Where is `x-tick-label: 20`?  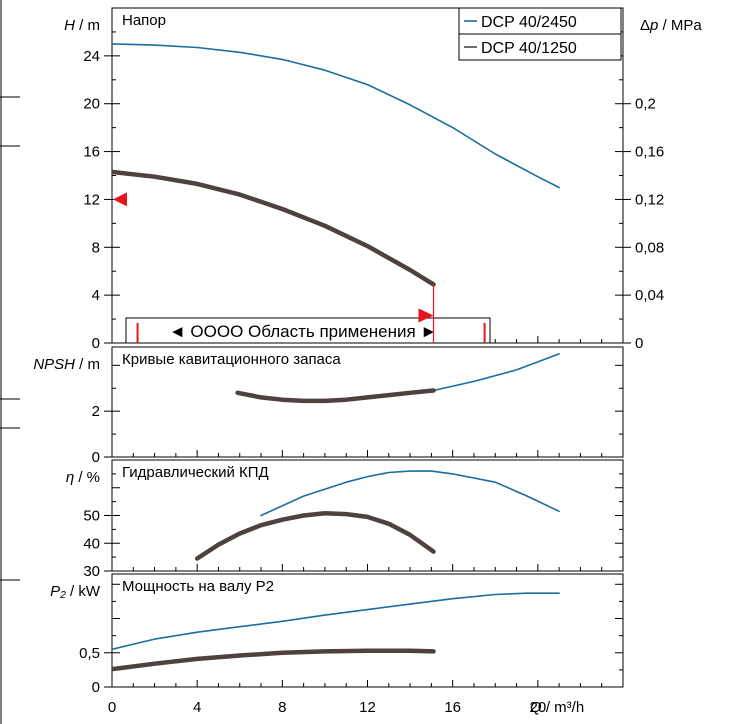
x-tick-label: 20 is located at coordinates (537, 707).